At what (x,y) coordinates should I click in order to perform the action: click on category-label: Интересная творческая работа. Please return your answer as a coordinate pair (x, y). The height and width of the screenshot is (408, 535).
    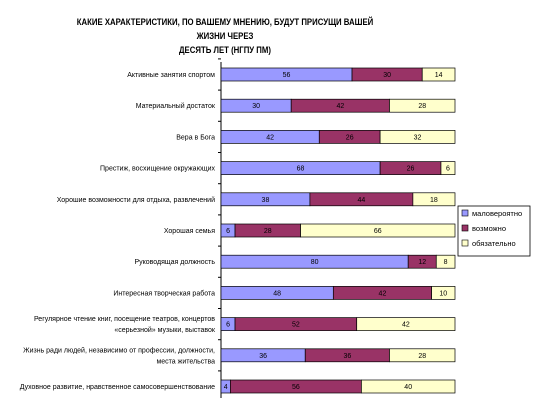
    Looking at the image, I should click on (164, 293).